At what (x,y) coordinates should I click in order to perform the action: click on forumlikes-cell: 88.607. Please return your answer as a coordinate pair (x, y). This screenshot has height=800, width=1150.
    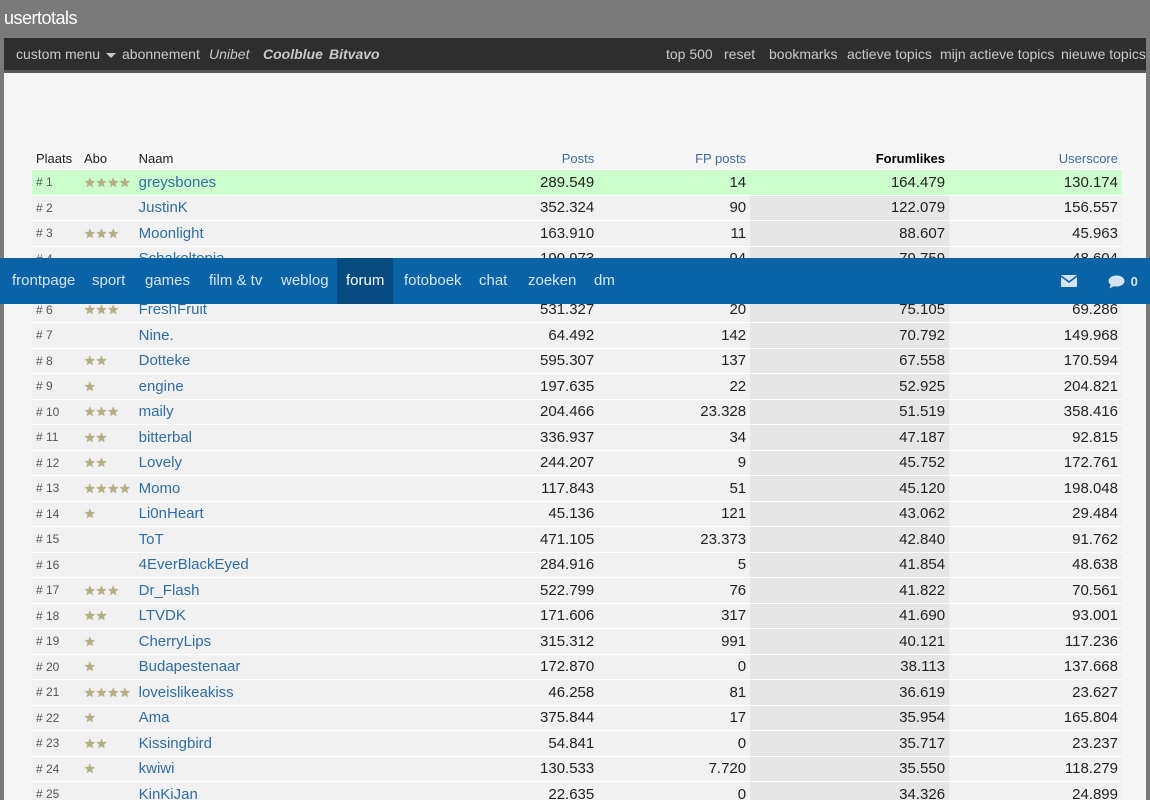
    Looking at the image, I should click on (850, 233).